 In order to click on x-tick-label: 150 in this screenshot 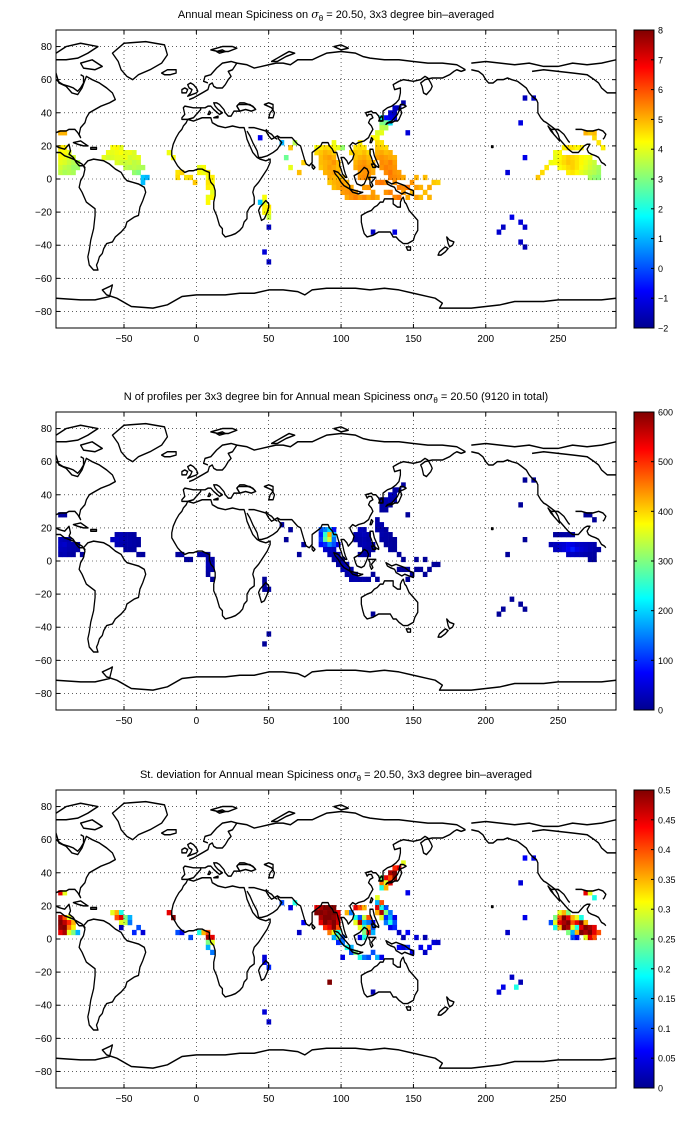, I will do `click(413, 721)`.